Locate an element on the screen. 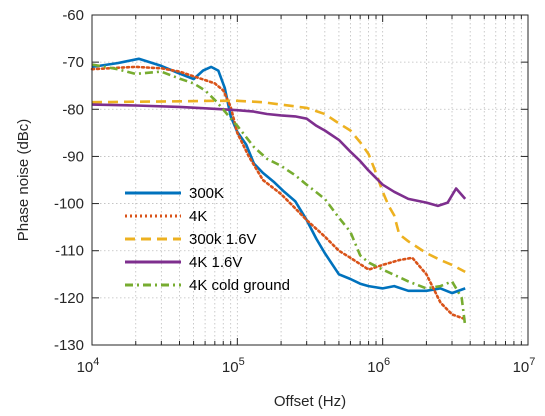 This screenshot has width=545, height=416. x-tick-label: 10⁶ is located at coordinates (378, 366).